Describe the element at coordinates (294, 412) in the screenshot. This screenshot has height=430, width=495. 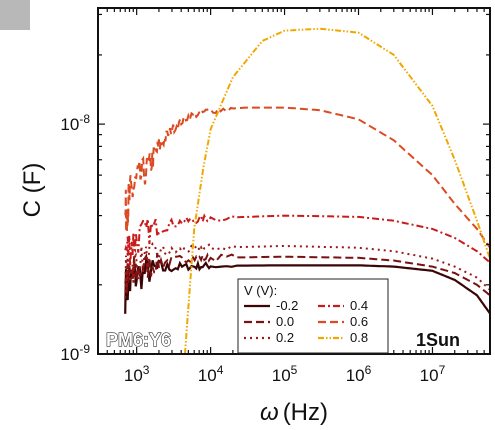
I see `x-axis-title: ω (Hz)` at that location.